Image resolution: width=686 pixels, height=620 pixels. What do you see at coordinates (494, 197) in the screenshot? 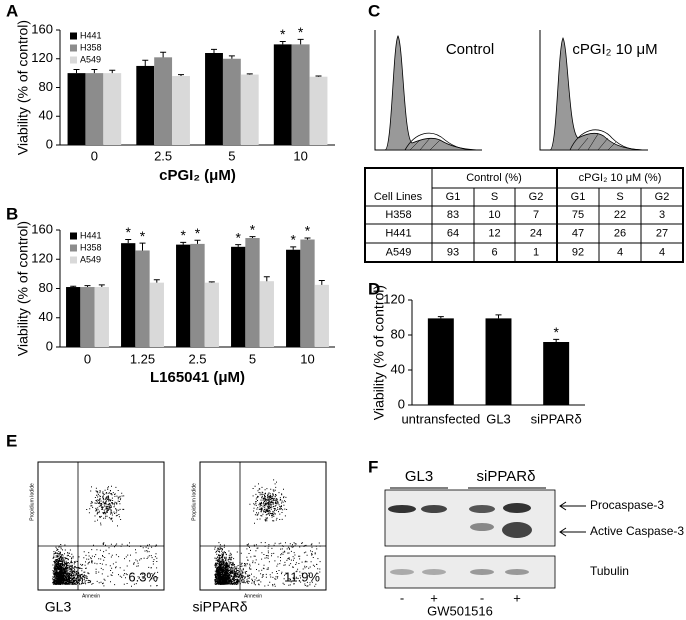
I see `table-subheader: S` at bounding box center [494, 197].